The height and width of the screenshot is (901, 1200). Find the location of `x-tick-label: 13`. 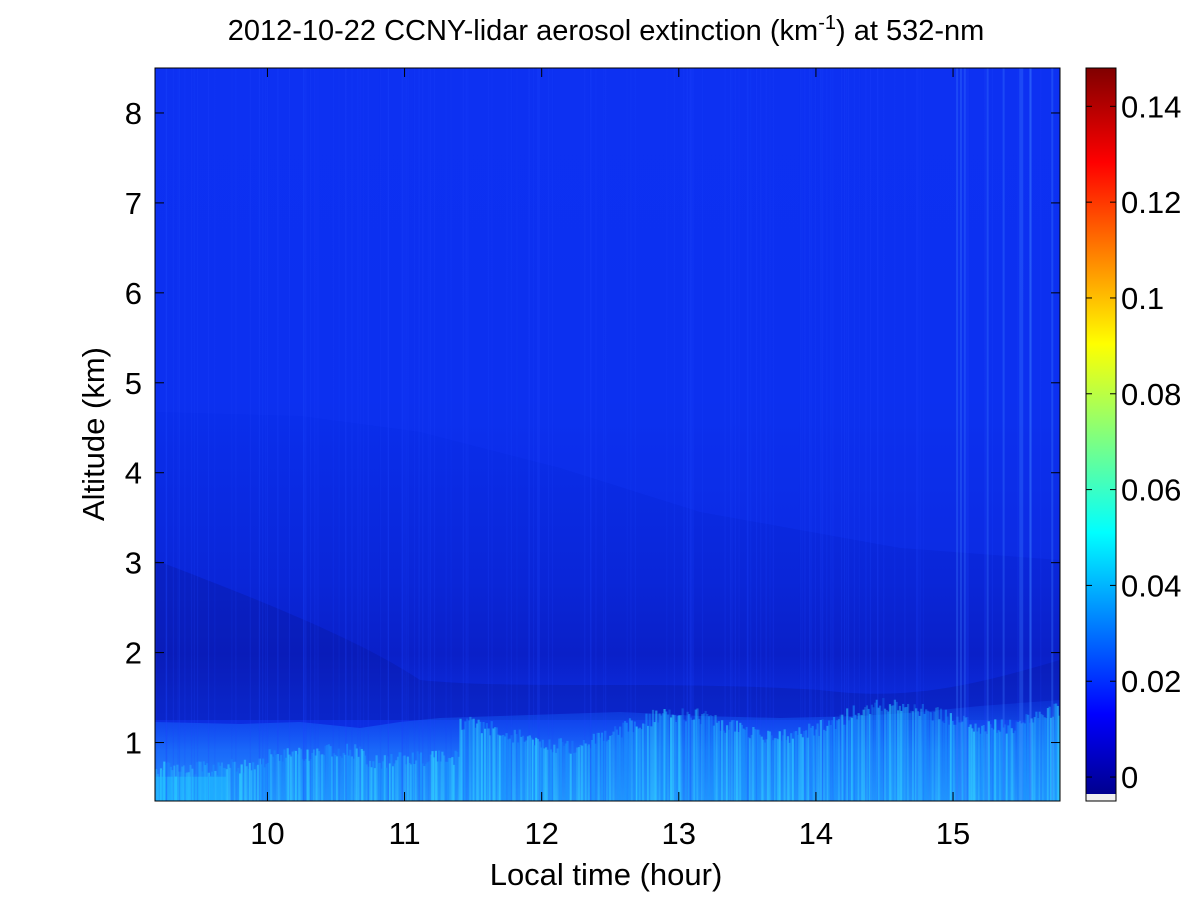

x-tick-label: 13 is located at coordinates (679, 833).